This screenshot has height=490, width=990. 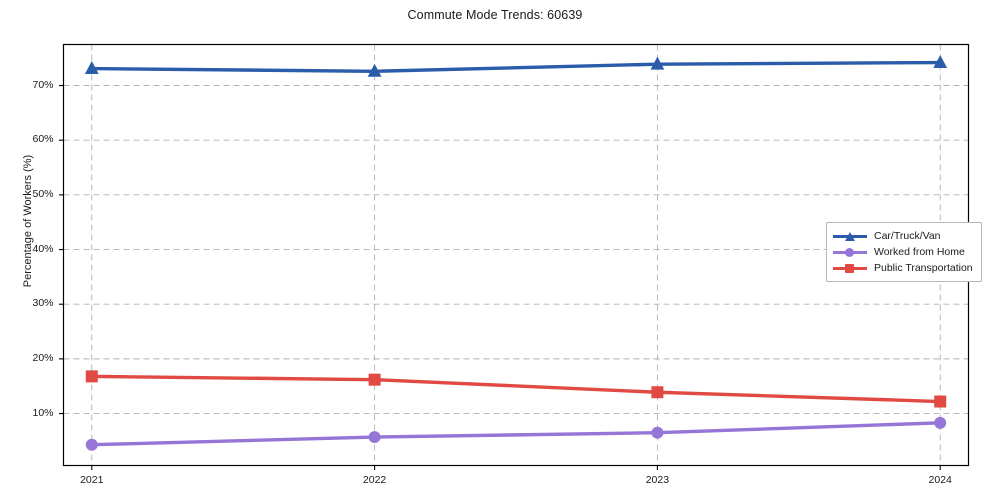 What do you see at coordinates (43, 193) in the screenshot?
I see `y-axis-tick-label: 50%` at bounding box center [43, 193].